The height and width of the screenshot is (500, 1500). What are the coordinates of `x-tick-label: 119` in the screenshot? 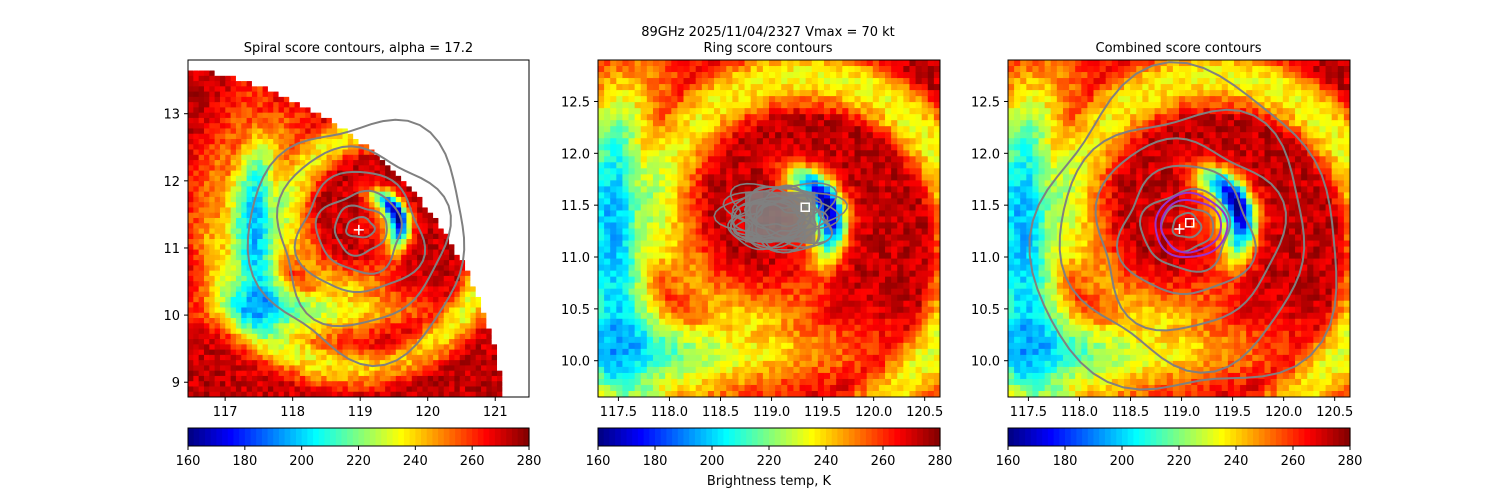 It's located at (360, 412).